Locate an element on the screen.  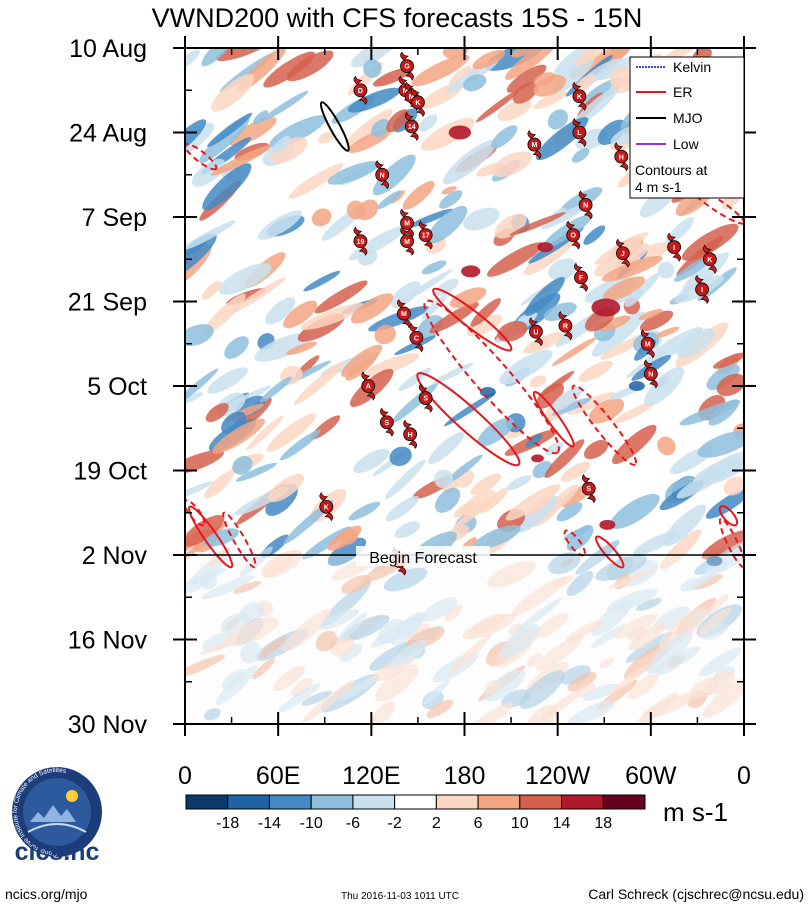
storm-letter: H is located at coordinates (410, 435).